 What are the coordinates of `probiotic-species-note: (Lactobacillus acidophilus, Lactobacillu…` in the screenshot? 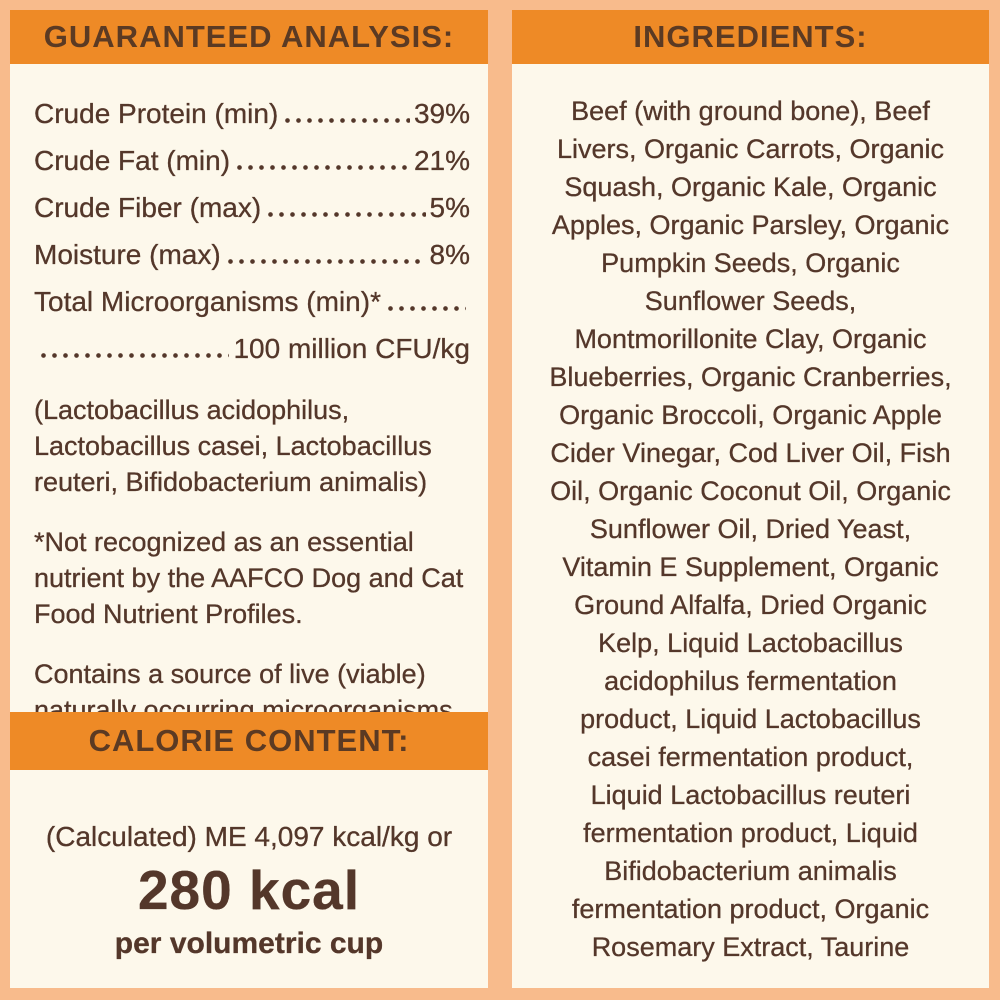 It's located at (233, 446).